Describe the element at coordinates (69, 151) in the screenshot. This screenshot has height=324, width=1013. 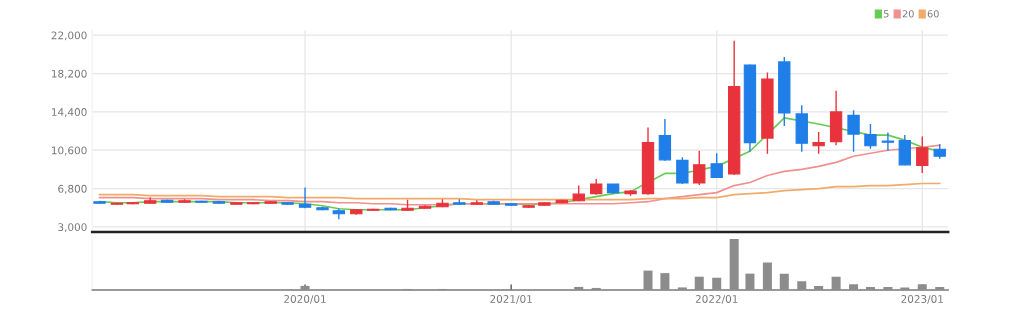
I see `y-tick-label: 10,600` at that location.